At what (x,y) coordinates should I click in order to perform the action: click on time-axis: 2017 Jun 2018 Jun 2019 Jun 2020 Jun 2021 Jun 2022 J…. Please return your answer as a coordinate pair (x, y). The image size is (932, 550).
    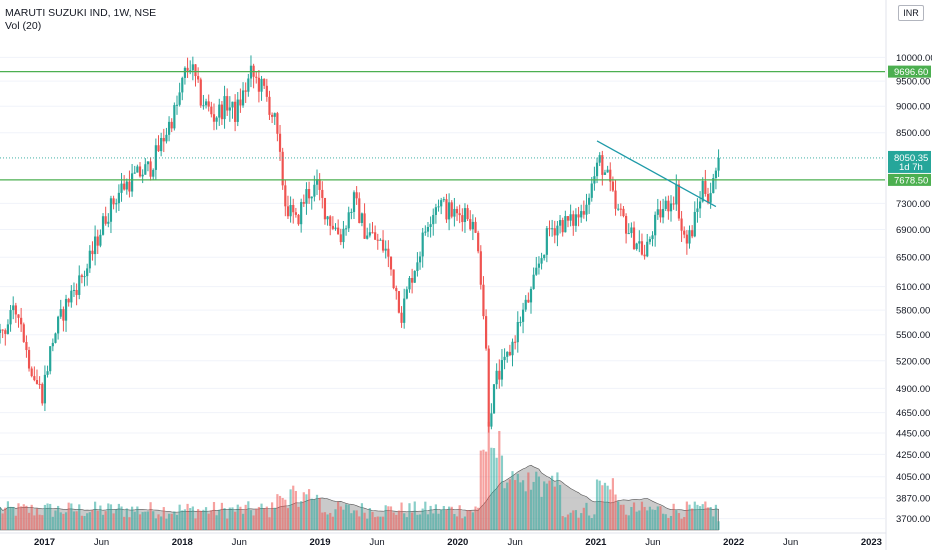
    Looking at the image, I should click on (443, 540).